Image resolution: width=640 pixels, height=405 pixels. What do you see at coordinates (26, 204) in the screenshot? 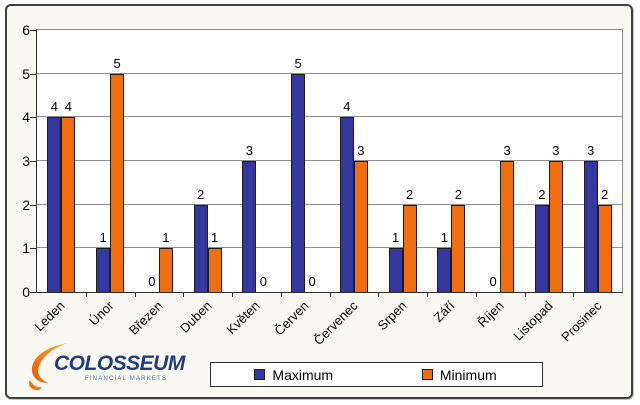
I see `y-tick-label-2: 2` at bounding box center [26, 204].